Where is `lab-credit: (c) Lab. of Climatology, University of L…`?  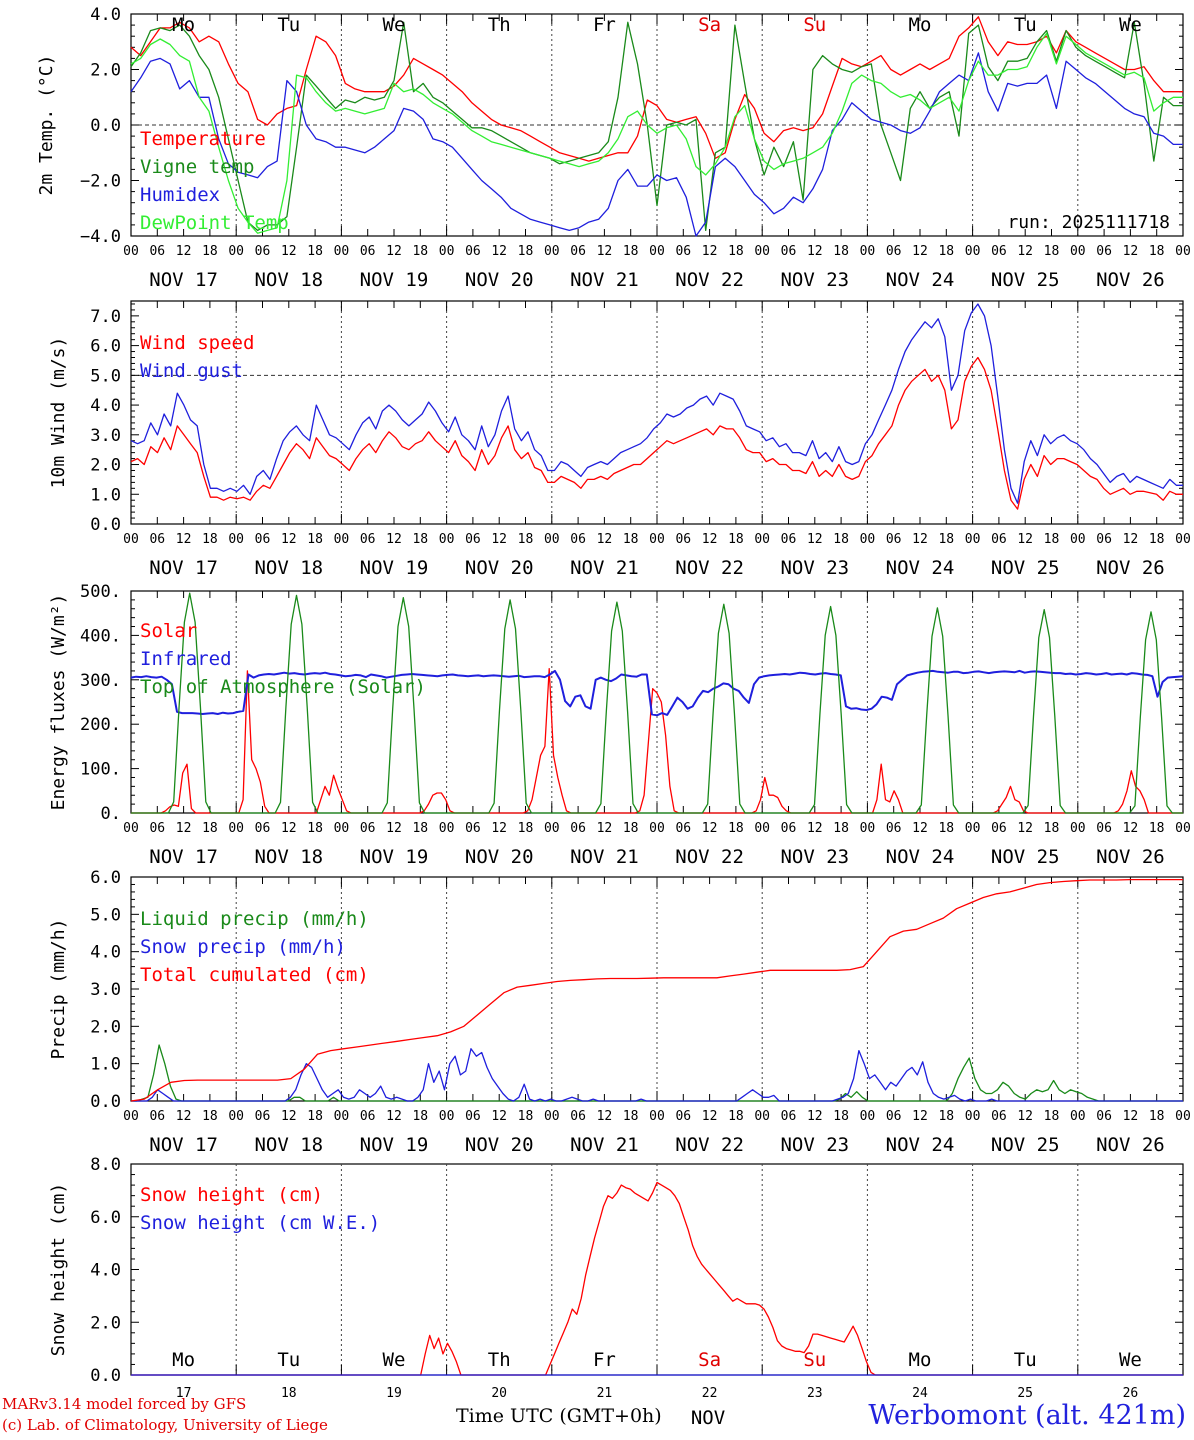 lab-credit: (c) Lab. of Climatology, University of L… is located at coordinates (165, 1425).